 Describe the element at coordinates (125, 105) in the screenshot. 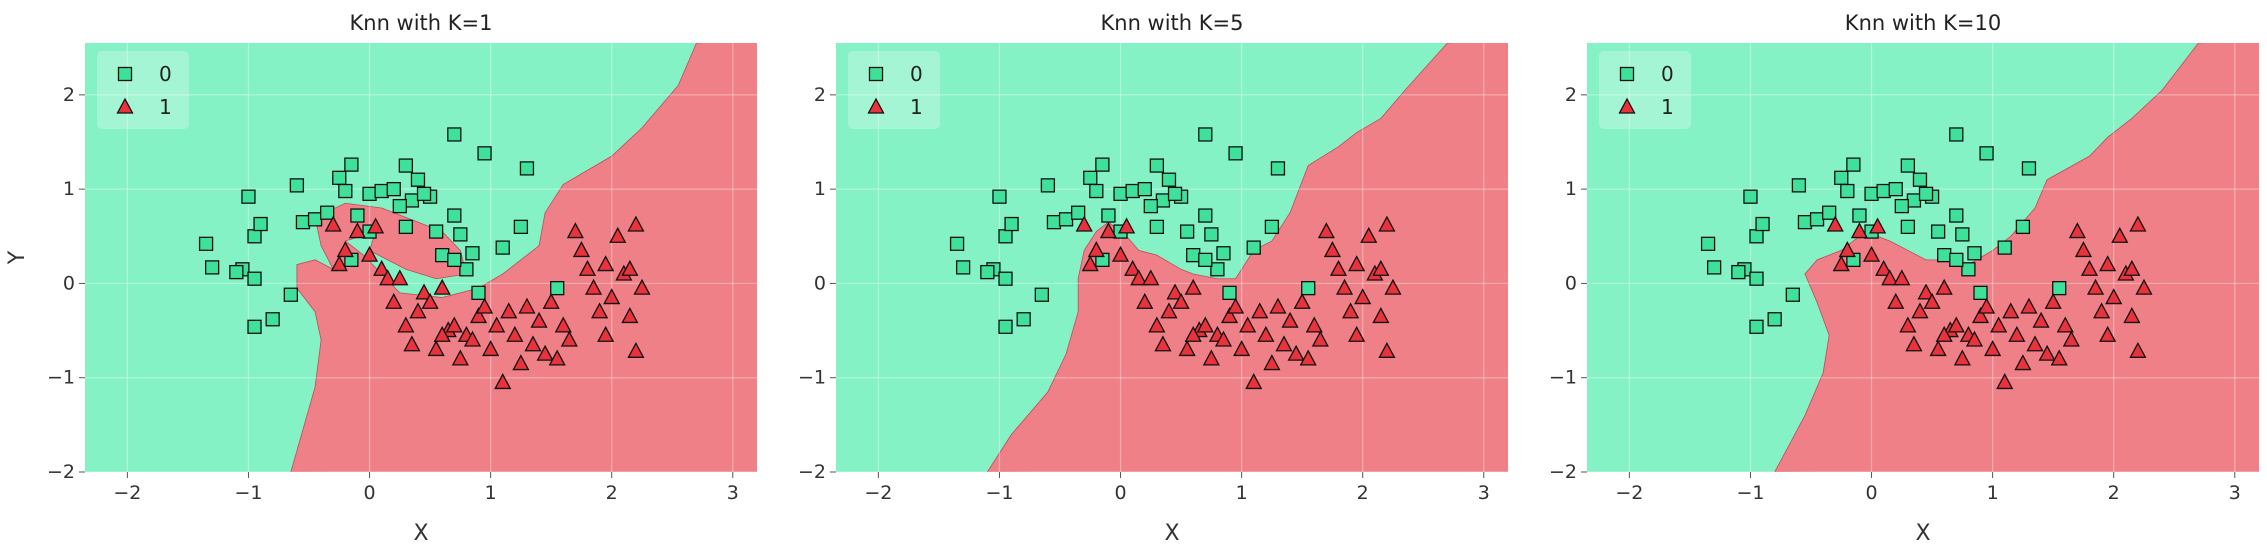

I see `legend-marker-triangle` at that location.